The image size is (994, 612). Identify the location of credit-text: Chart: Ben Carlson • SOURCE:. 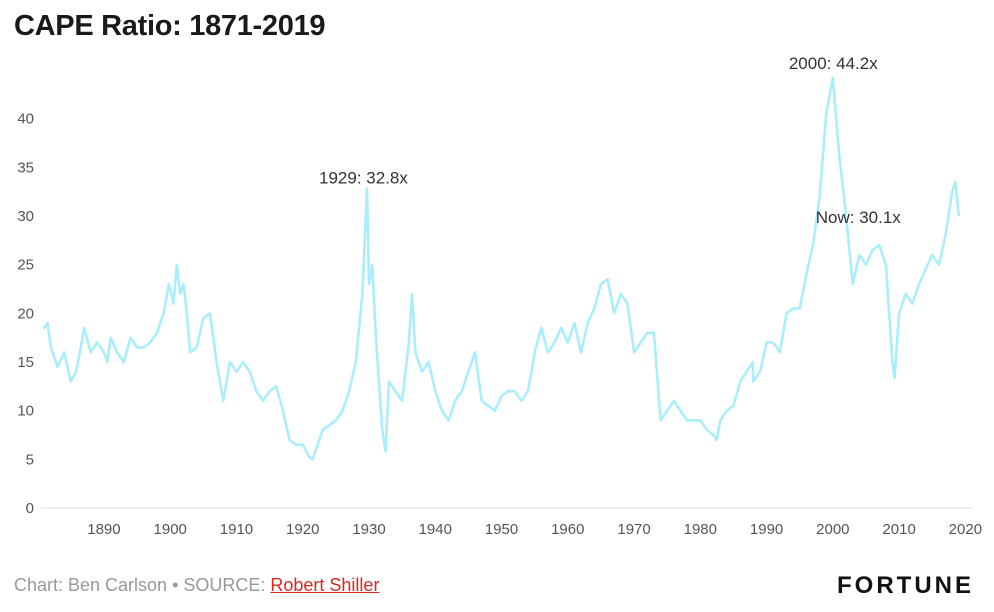
(142, 585).